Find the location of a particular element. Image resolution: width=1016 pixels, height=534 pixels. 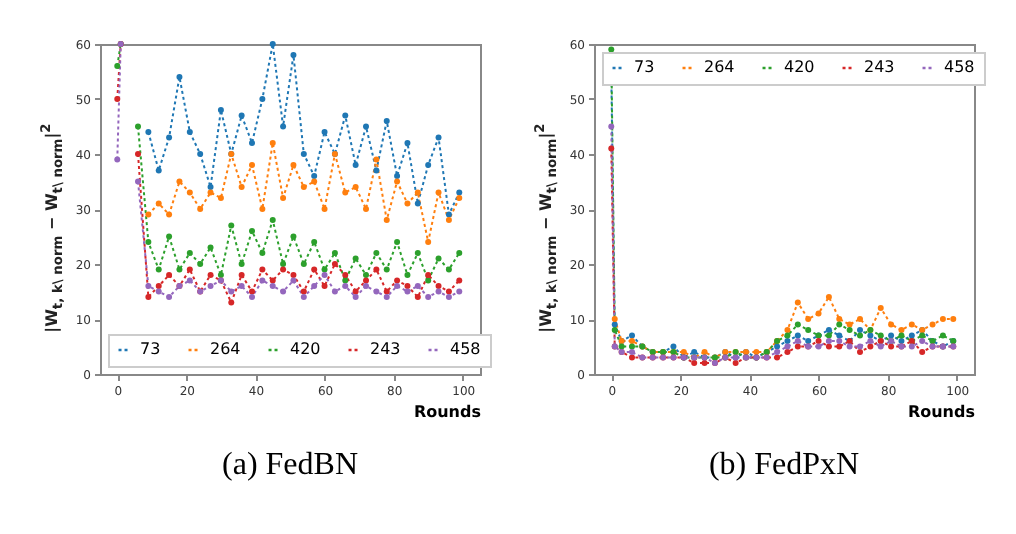

text: (b) FedPxN is located at coordinates (784, 465).